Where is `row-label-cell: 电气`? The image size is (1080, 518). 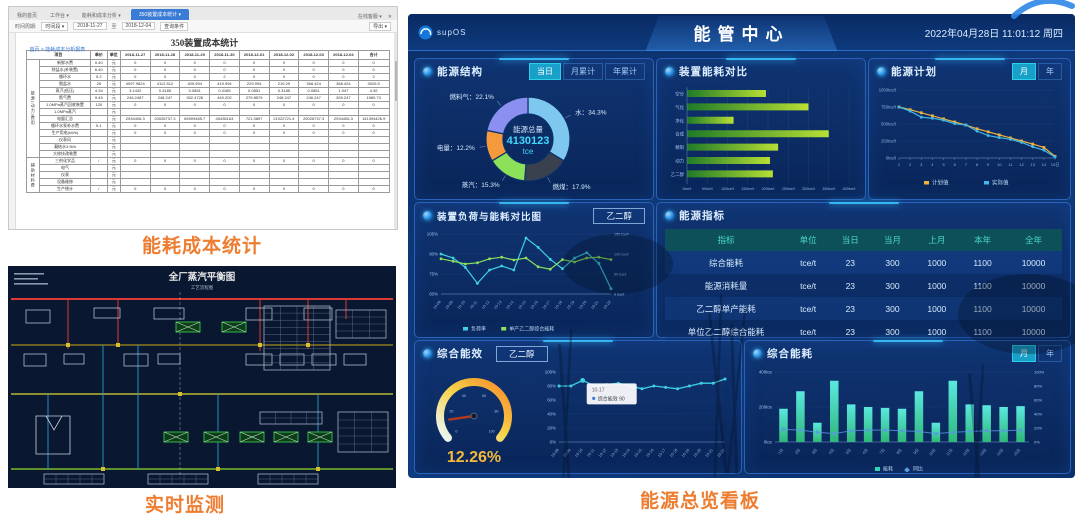 row-label-cell: 电气 is located at coordinates (65, 168).